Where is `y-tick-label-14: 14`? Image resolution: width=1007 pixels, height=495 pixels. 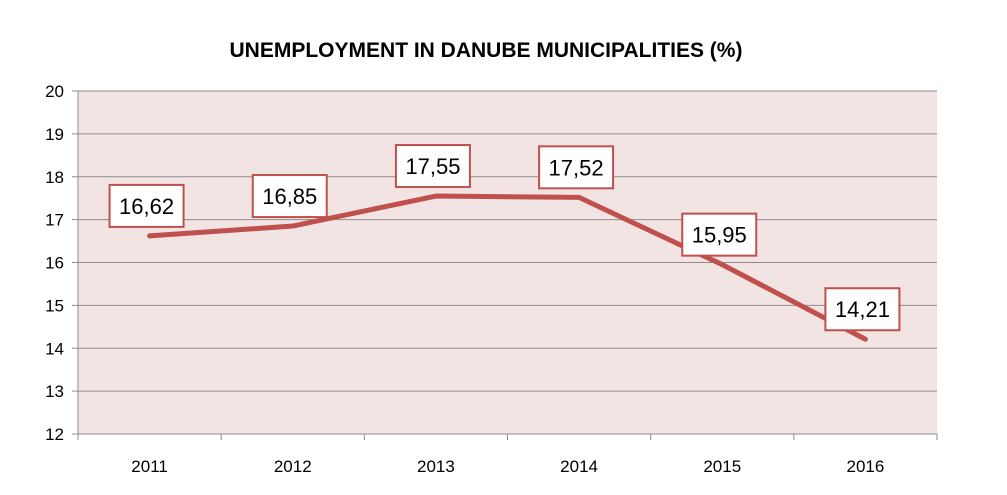
y-tick-label-14: 14 is located at coordinates (54, 348).